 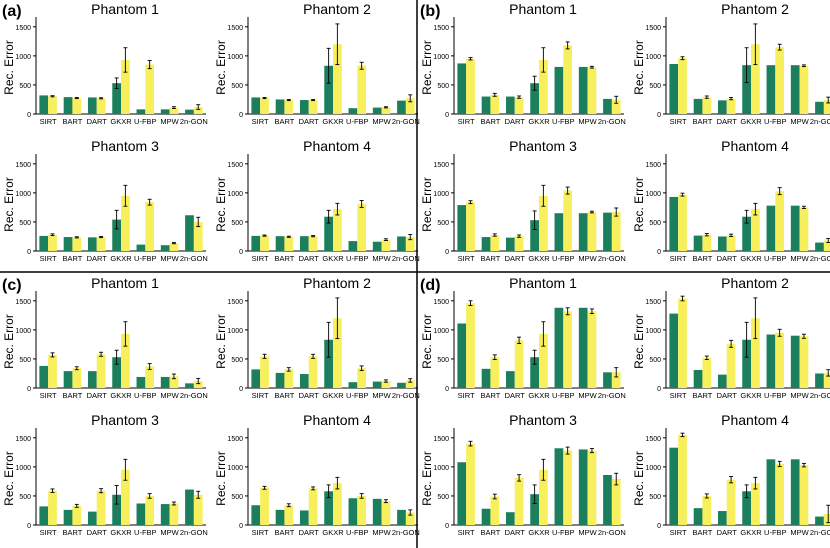 I want to click on chart-title: Phantom 2, so click(x=755, y=283).